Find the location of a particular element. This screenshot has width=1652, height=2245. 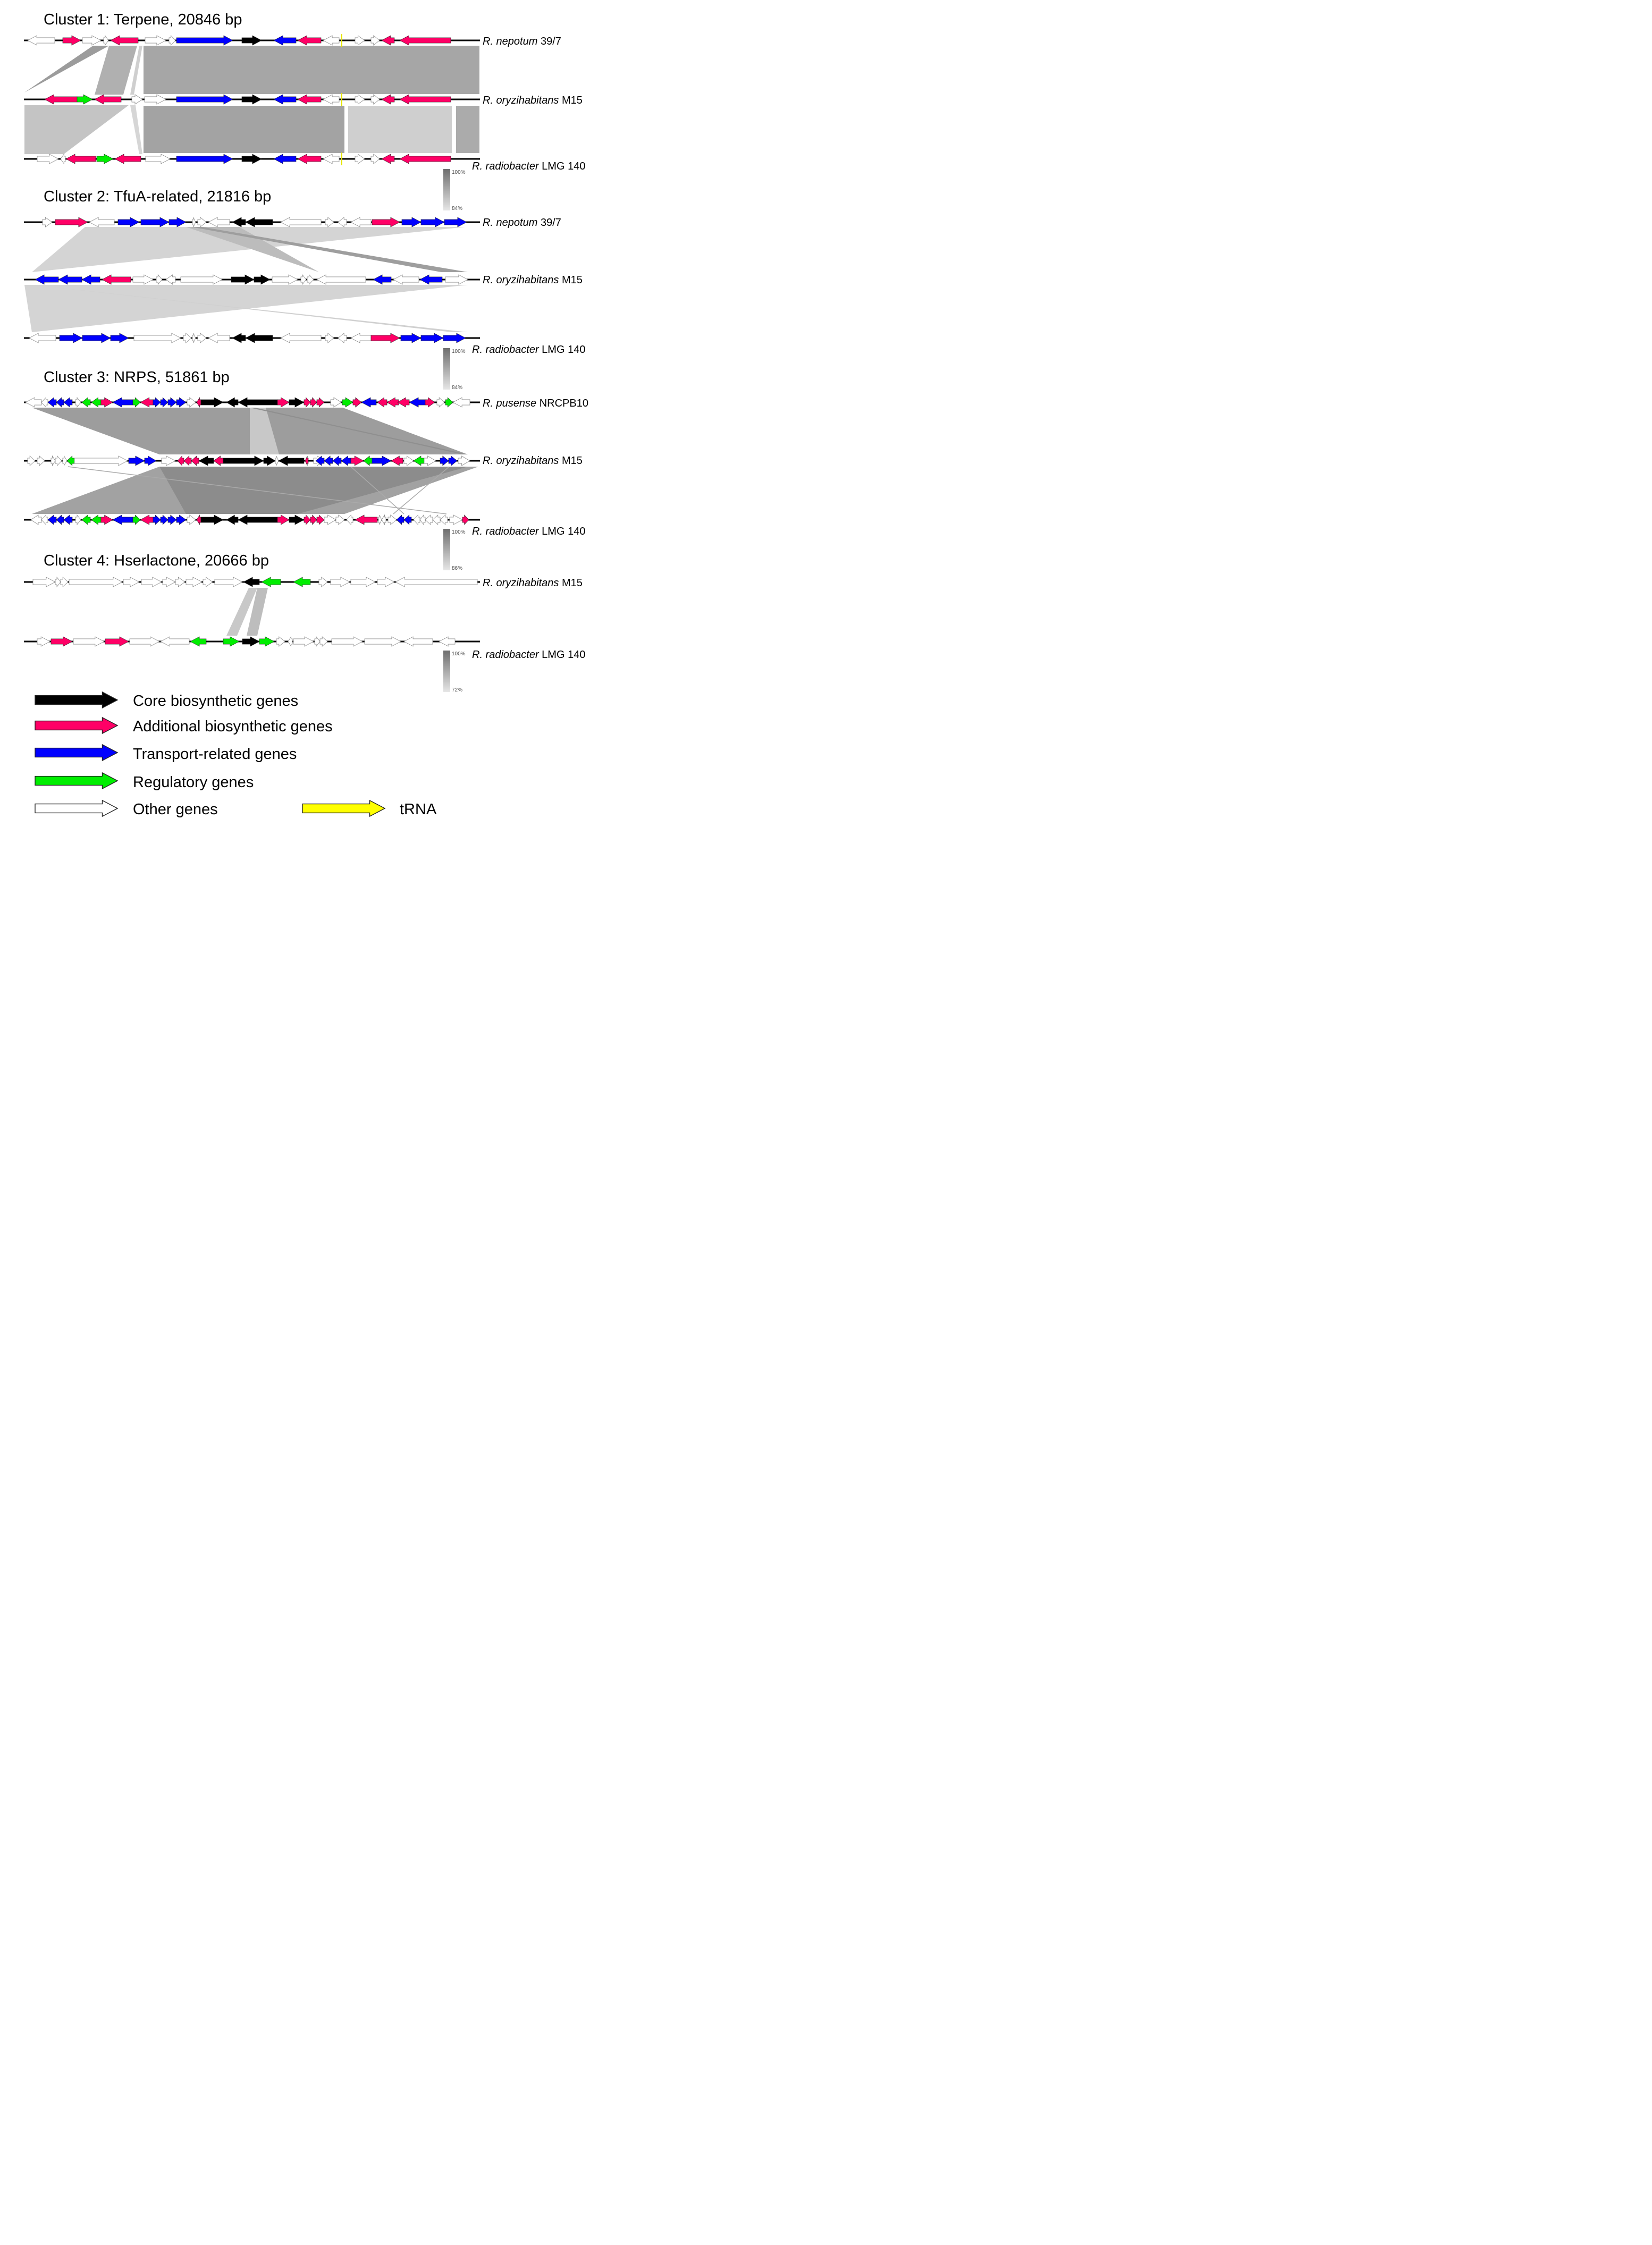

regulatory-legend-swatch is located at coordinates (77, 781).